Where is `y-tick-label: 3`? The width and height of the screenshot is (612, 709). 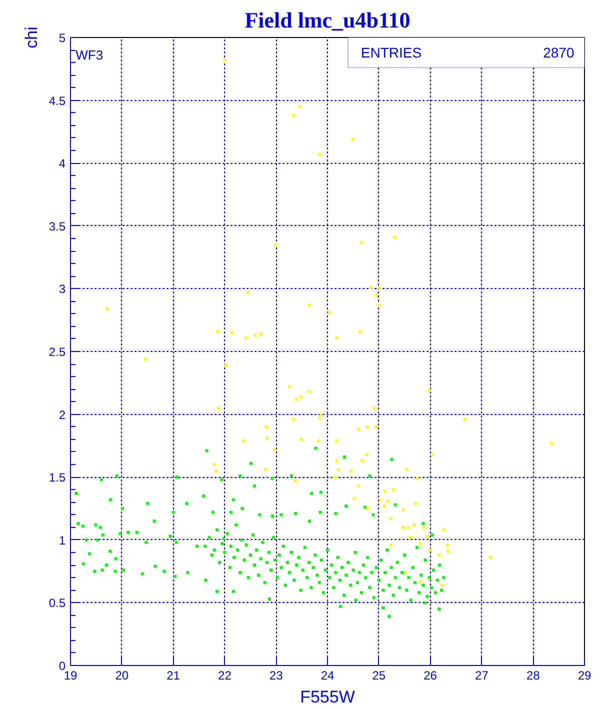 y-tick-label: 3 is located at coordinates (62, 289).